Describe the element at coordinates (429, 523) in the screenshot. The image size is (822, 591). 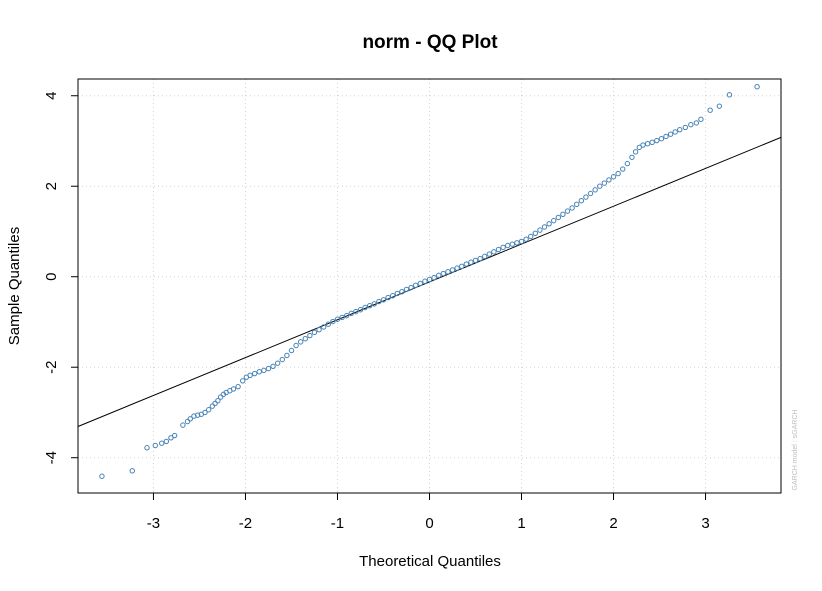
I see `x-tick-label: 0` at that location.